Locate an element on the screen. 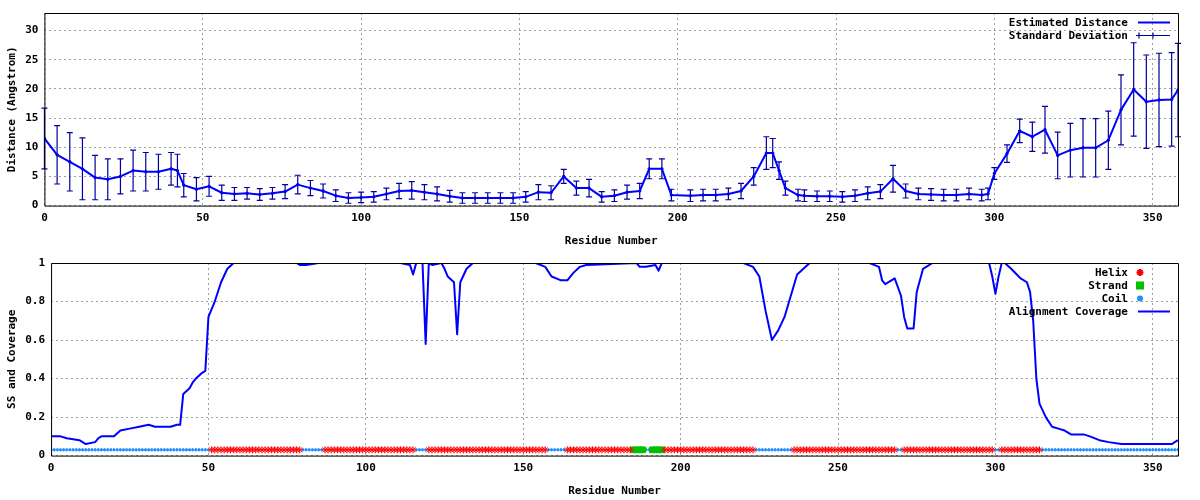 The image size is (1200, 500). y-tick-label: 10 is located at coordinates (32, 147).